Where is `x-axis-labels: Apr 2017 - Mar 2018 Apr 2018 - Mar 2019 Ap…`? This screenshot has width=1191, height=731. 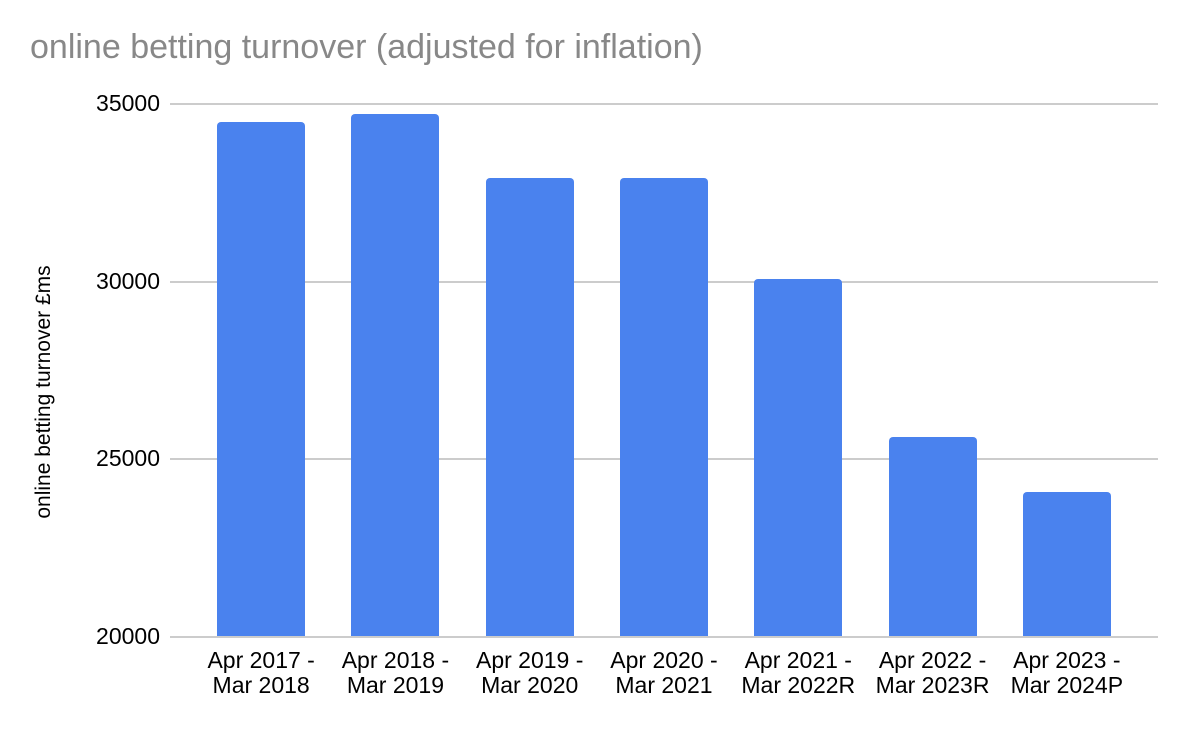 x-axis-labels: Apr 2017 - Mar 2018 Apr 2018 - Mar 2019 Ap… is located at coordinates (664, 673).